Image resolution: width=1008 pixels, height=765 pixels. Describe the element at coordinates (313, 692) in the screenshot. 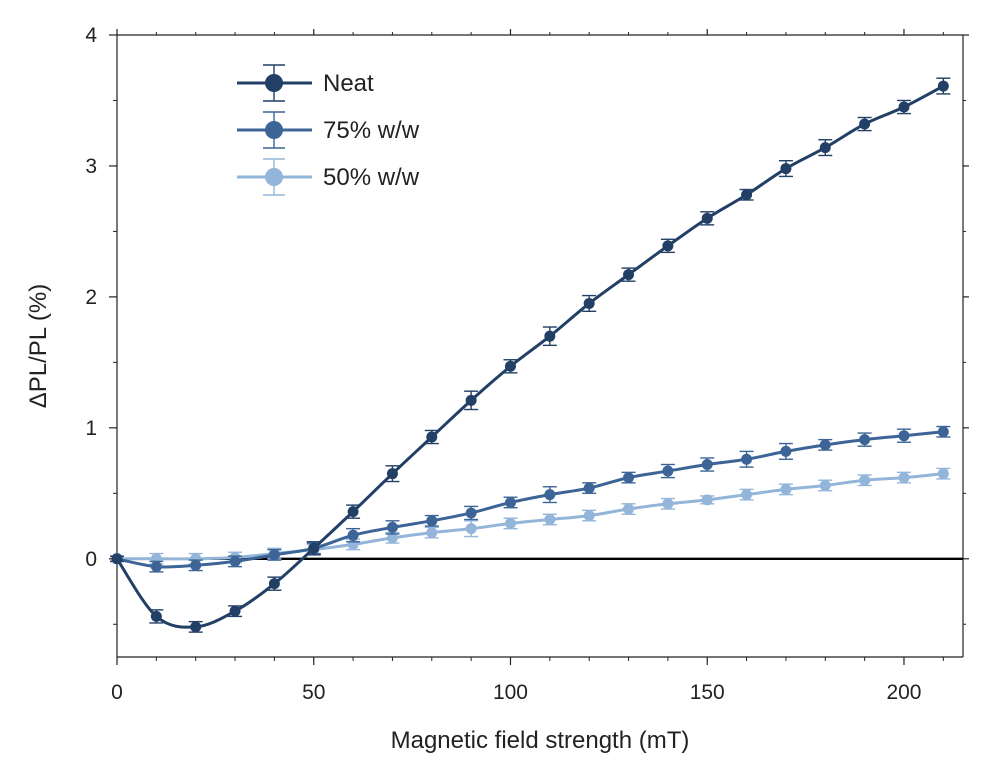

I see `x-tick-label: 50` at that location.